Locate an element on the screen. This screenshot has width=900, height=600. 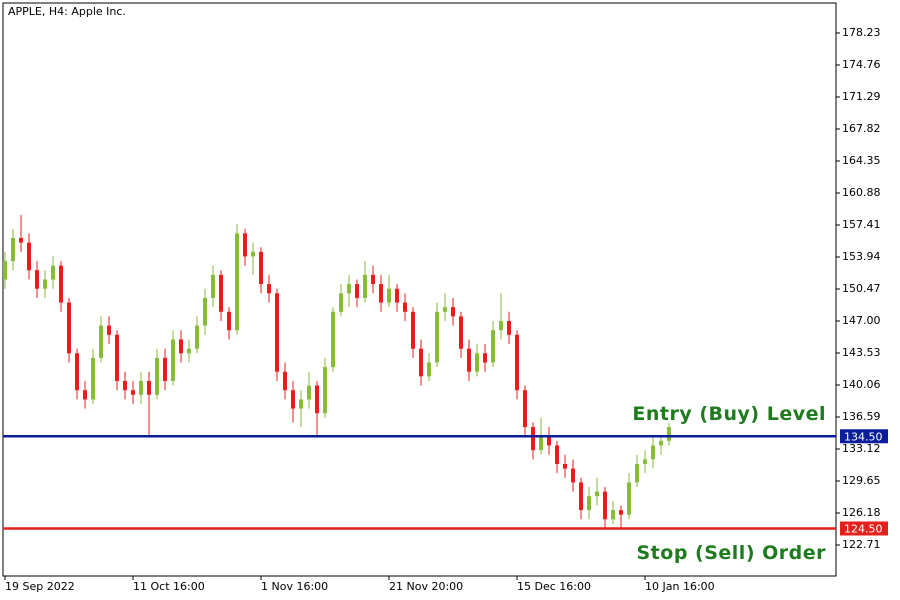
y-tick-label: 178.23 is located at coordinates (861, 32).